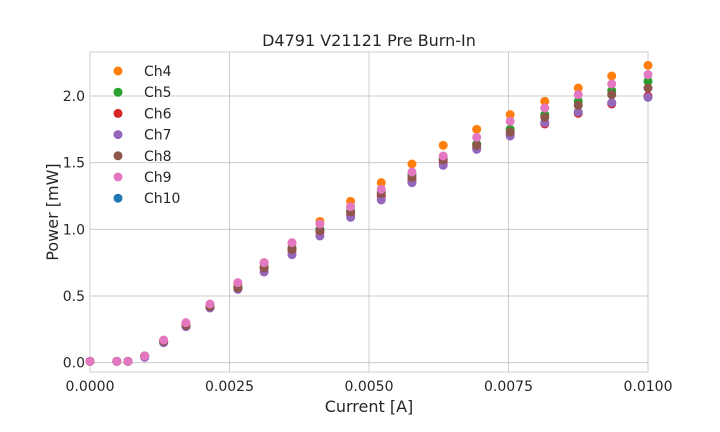 This screenshot has height=432, width=720. I want to click on y-tick-label: 0.5, so click(74, 297).